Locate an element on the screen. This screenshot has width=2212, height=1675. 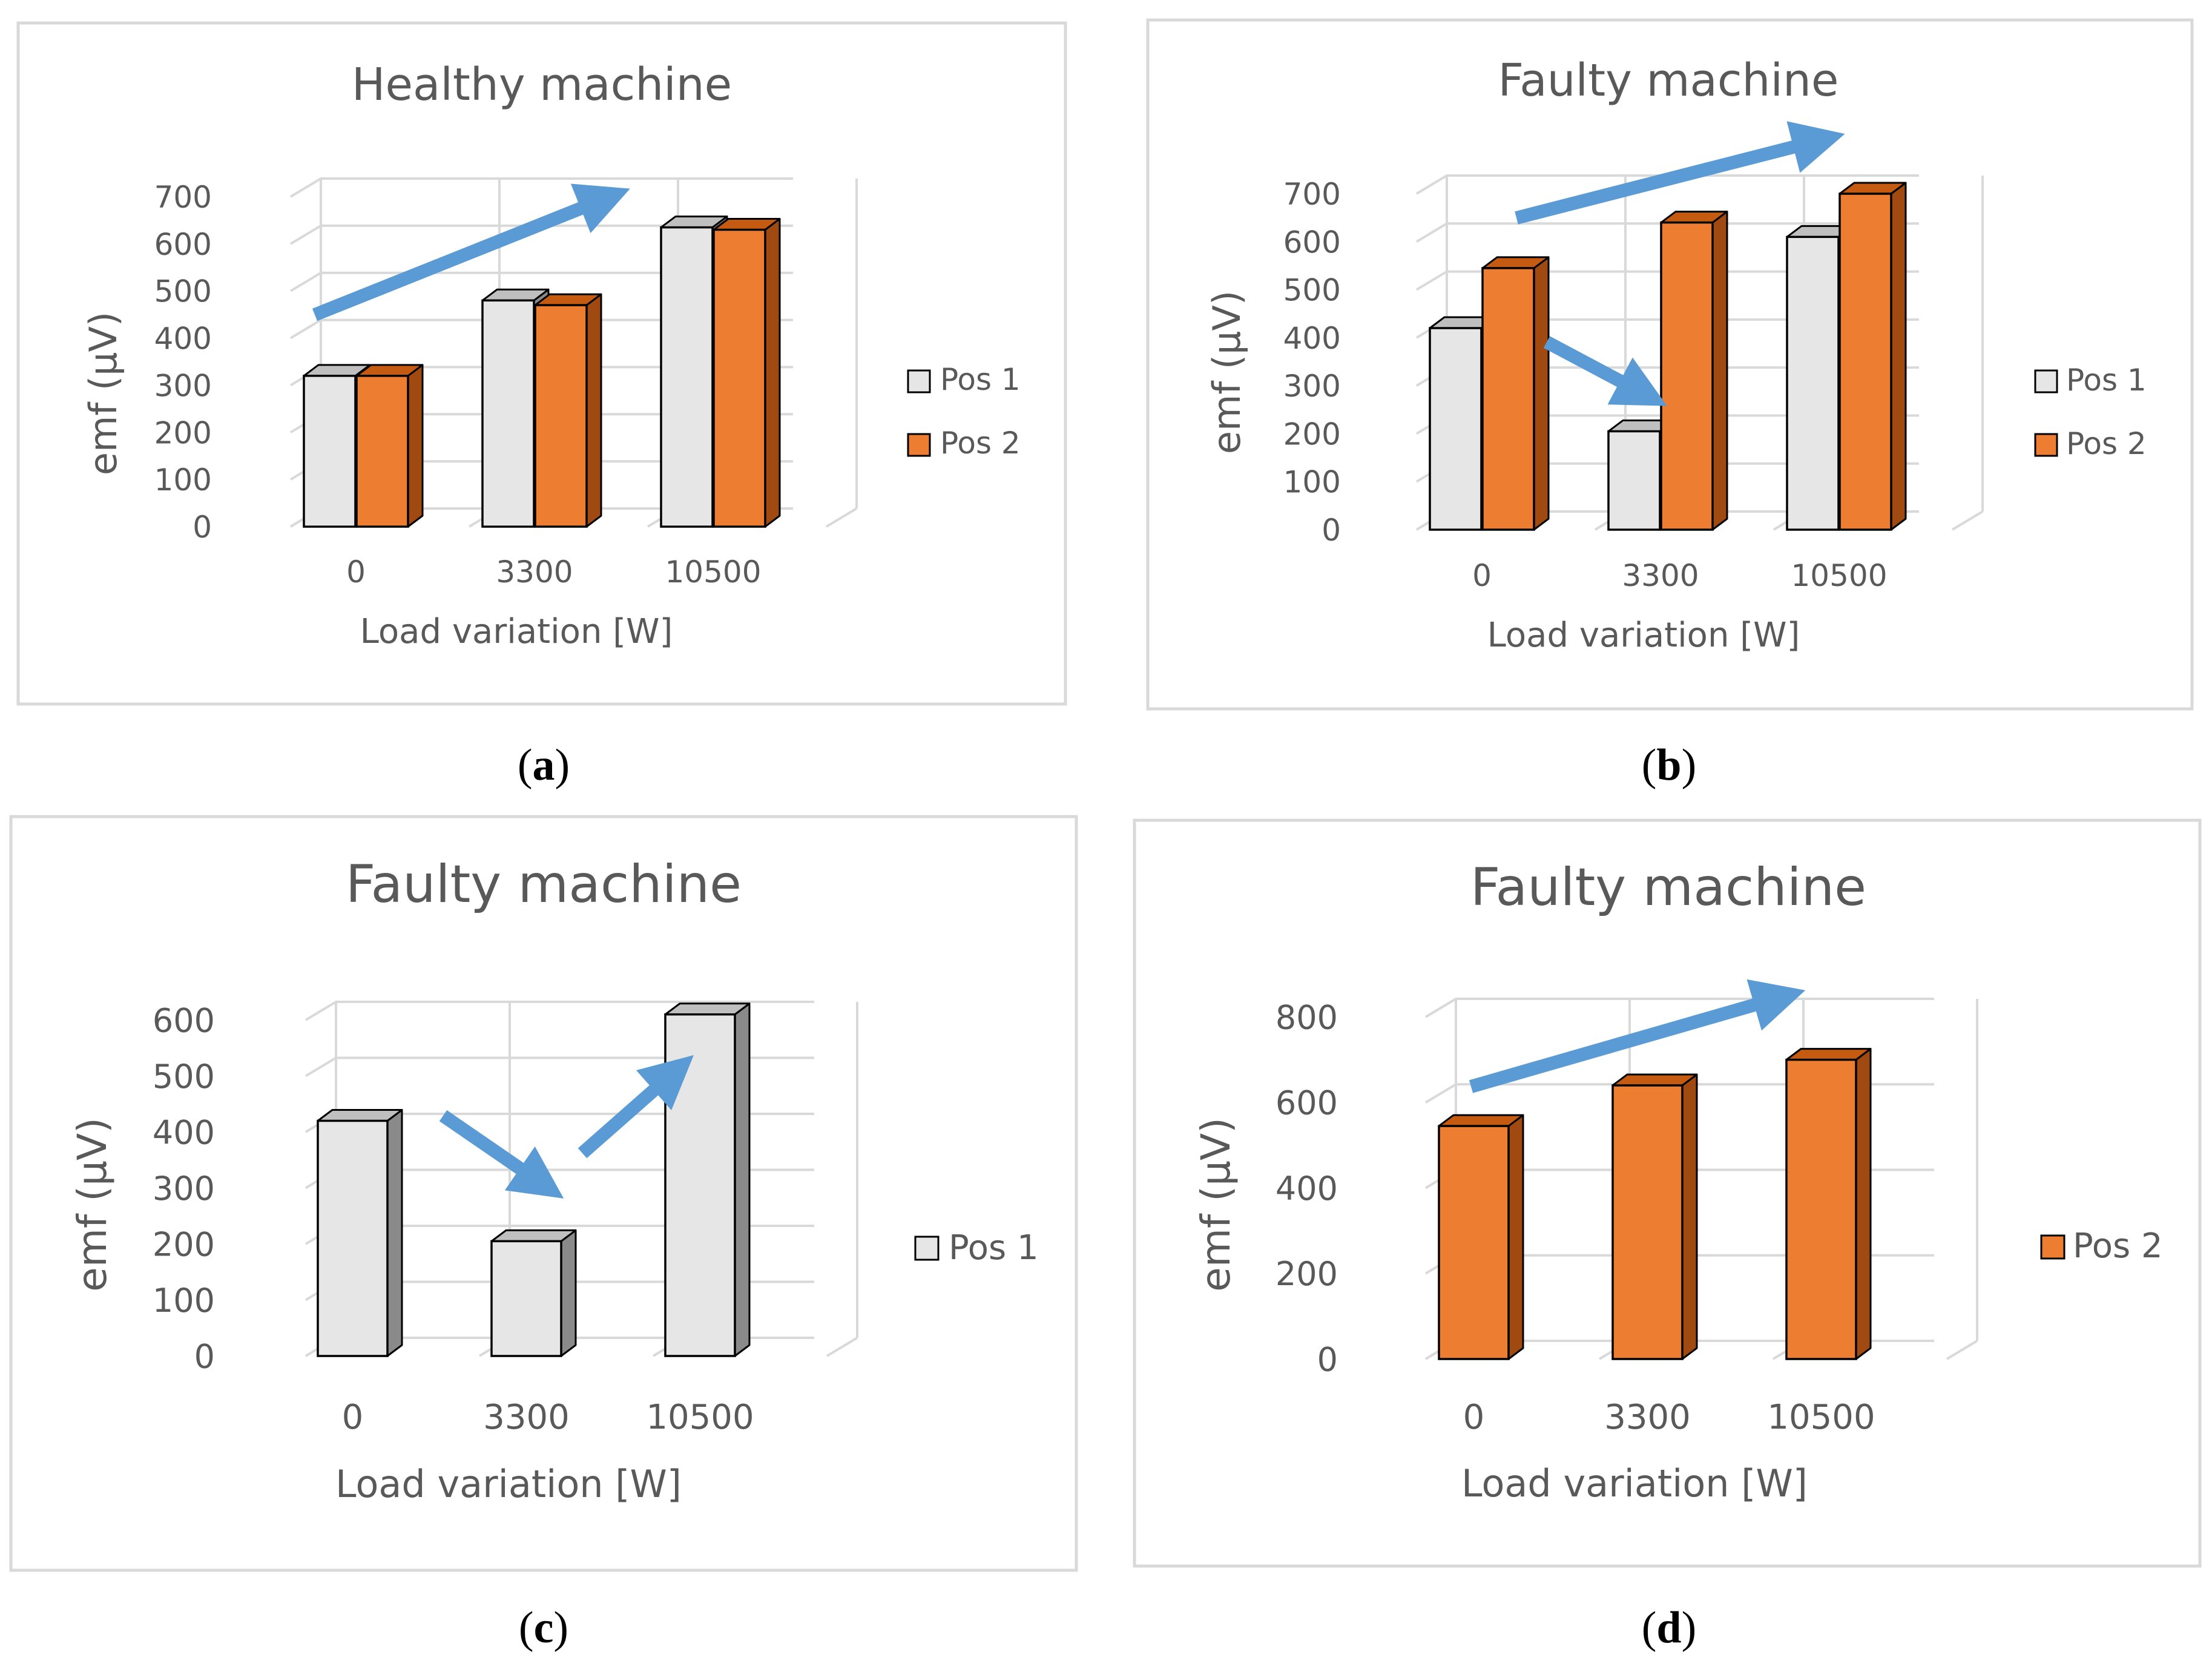
panel-b-y-tick-label: 700 is located at coordinates (1312, 195).